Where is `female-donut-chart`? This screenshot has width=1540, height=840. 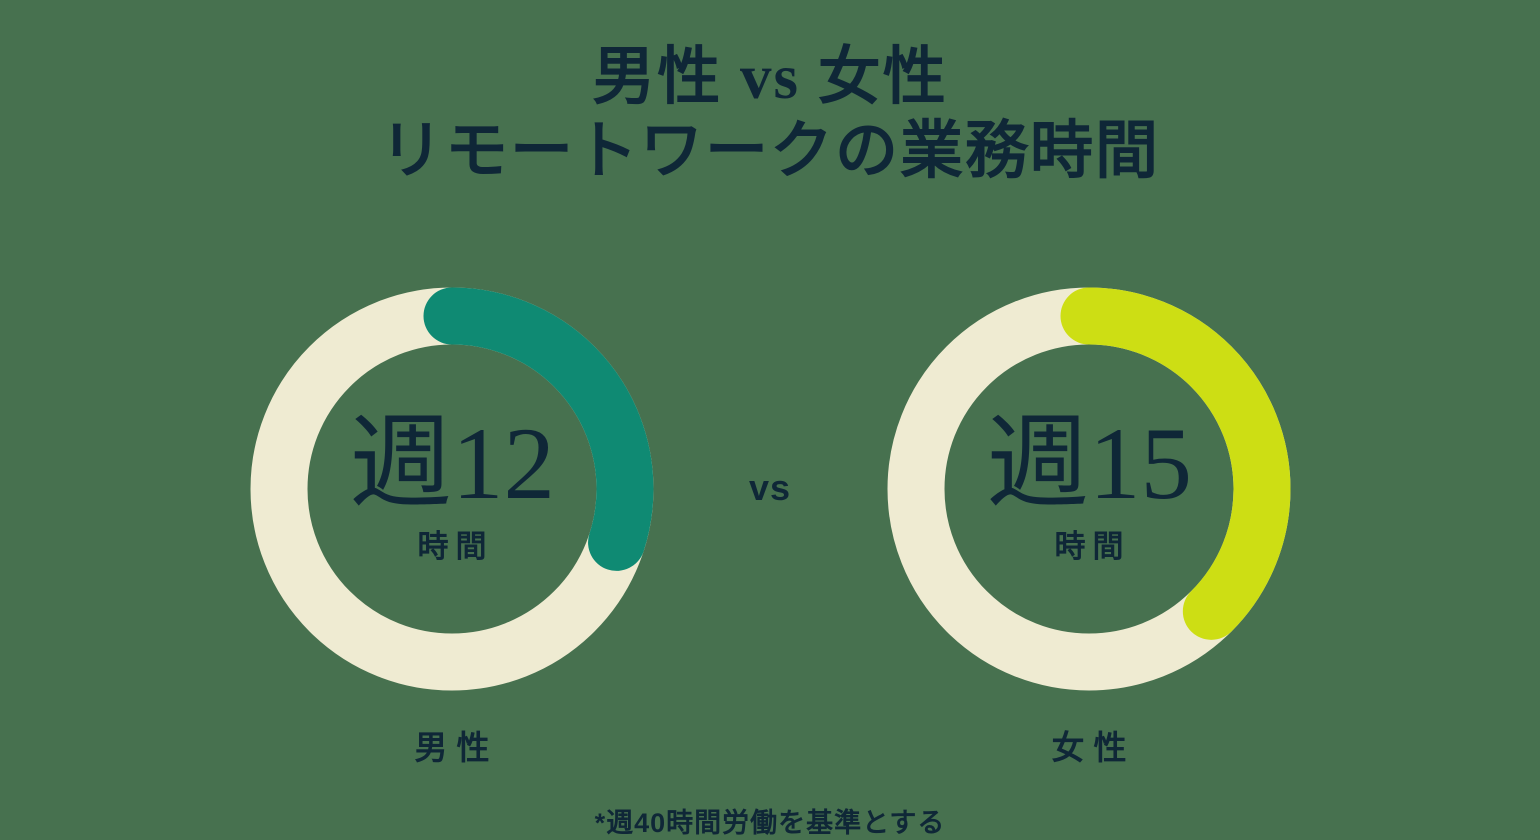
female-donut-chart is located at coordinates (1089, 489).